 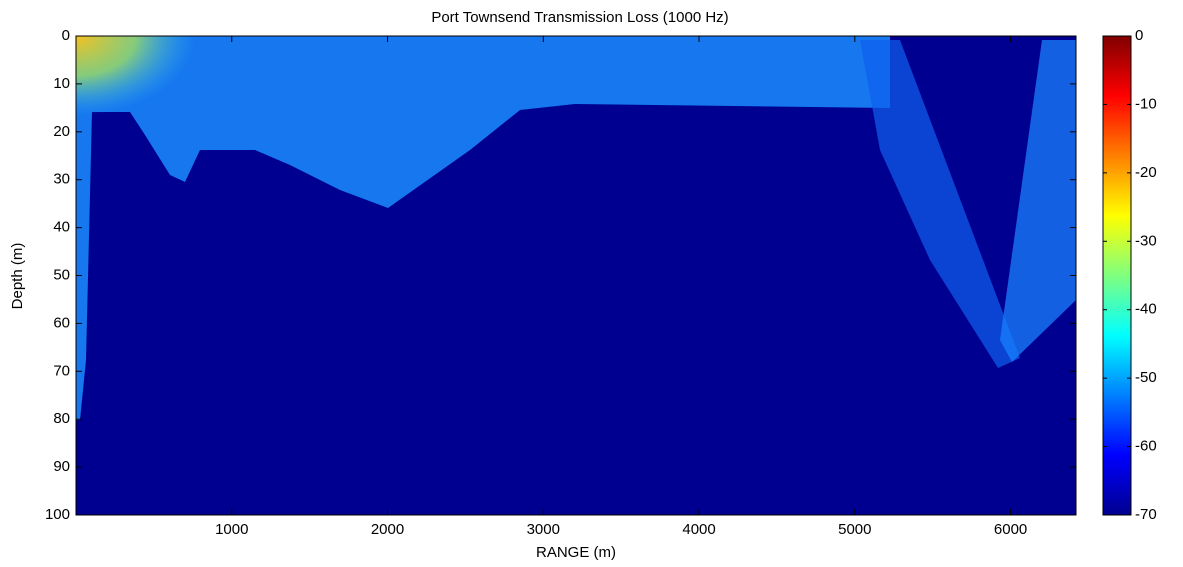 I want to click on colorbar, so click(x=1117, y=275).